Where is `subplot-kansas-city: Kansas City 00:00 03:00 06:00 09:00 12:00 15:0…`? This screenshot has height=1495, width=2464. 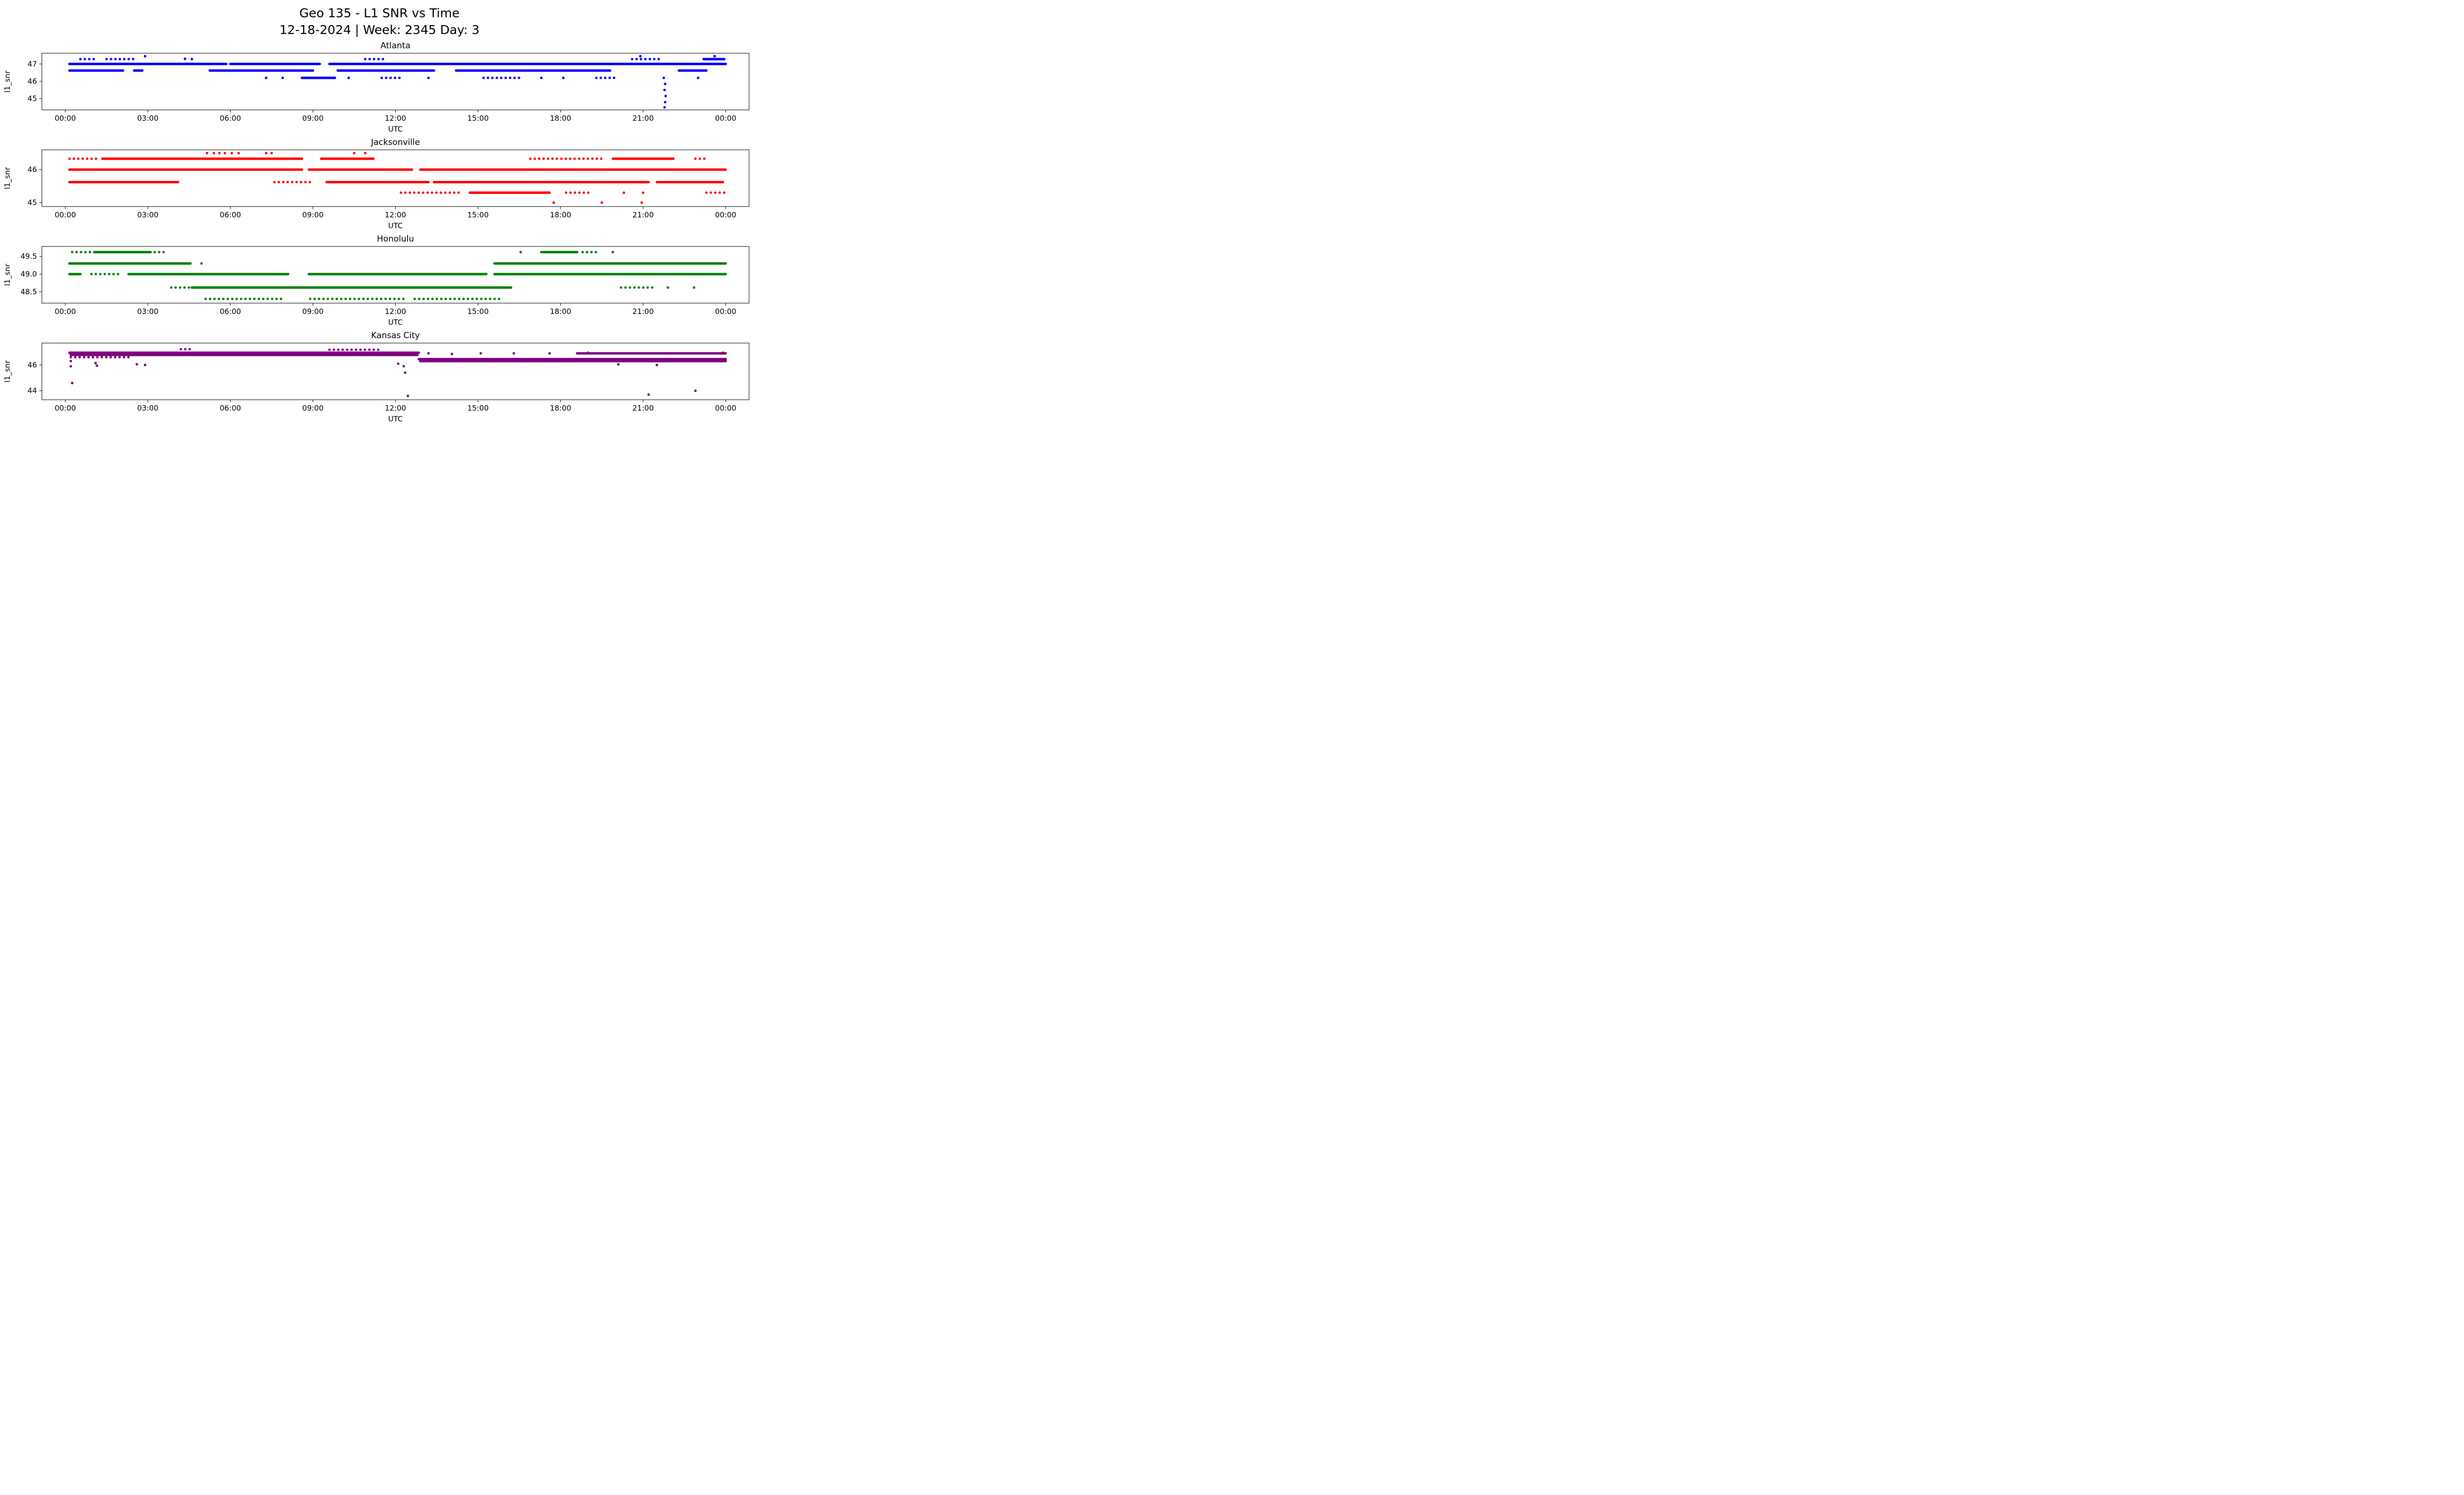
subplot-kansas-city: Kansas City 00:00 03:00 06:00 09:00 12:00 15:0… is located at coordinates (376, 377).